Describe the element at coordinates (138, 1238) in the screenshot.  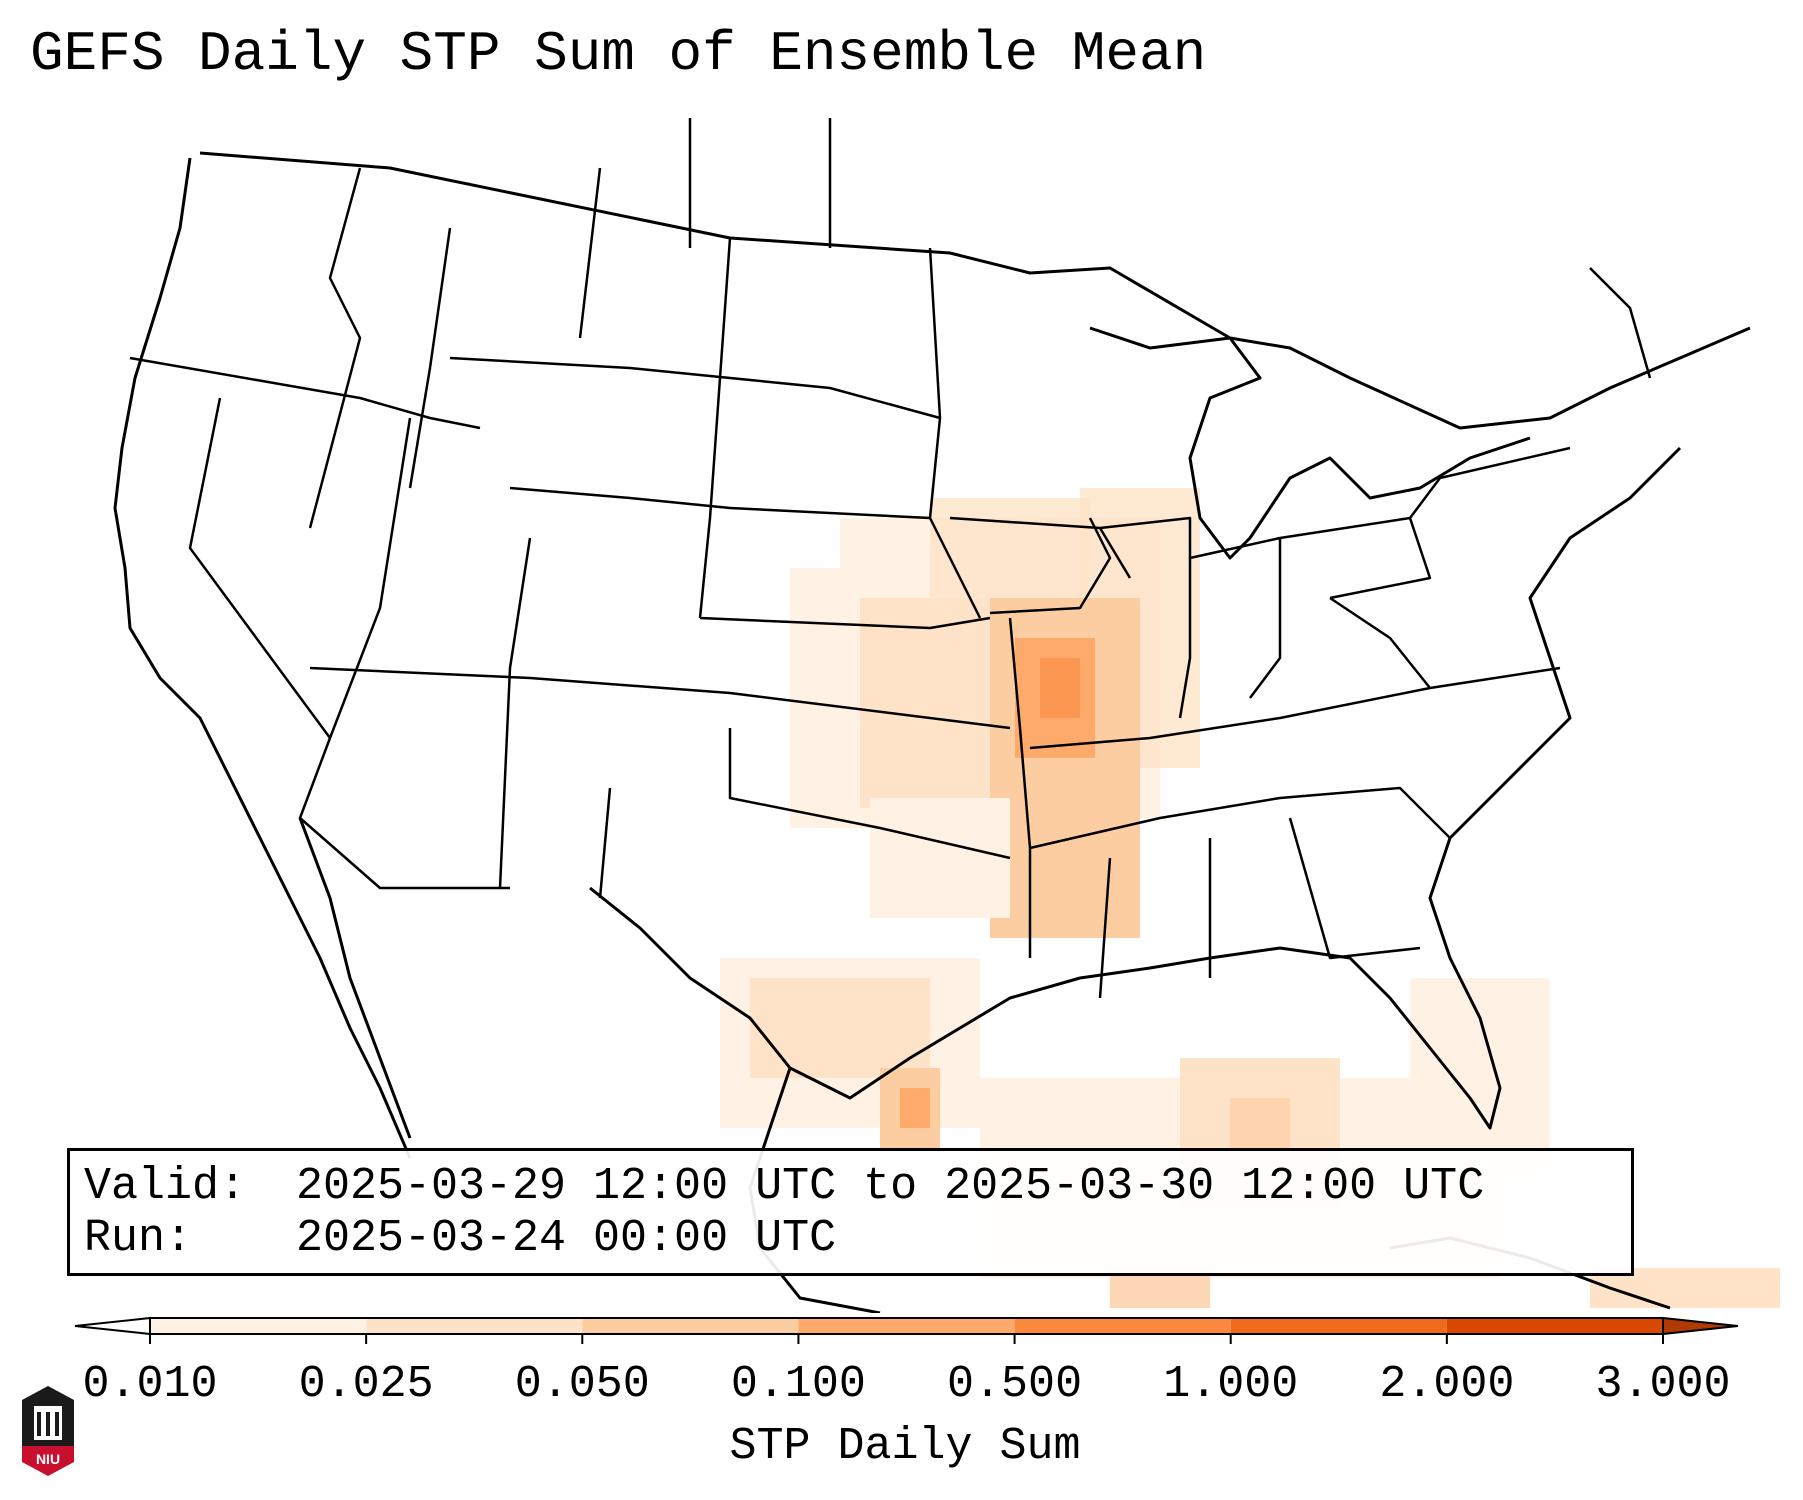
I see `run-label: Run:` at that location.